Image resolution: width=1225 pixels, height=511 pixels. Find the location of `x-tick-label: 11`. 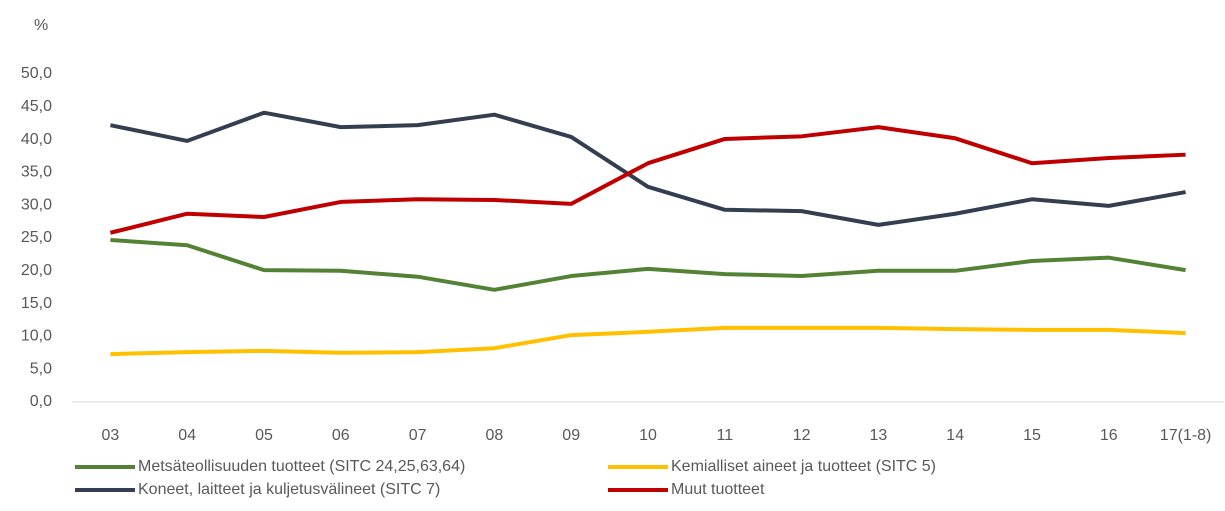

x-tick-label: 11 is located at coordinates (724, 435).